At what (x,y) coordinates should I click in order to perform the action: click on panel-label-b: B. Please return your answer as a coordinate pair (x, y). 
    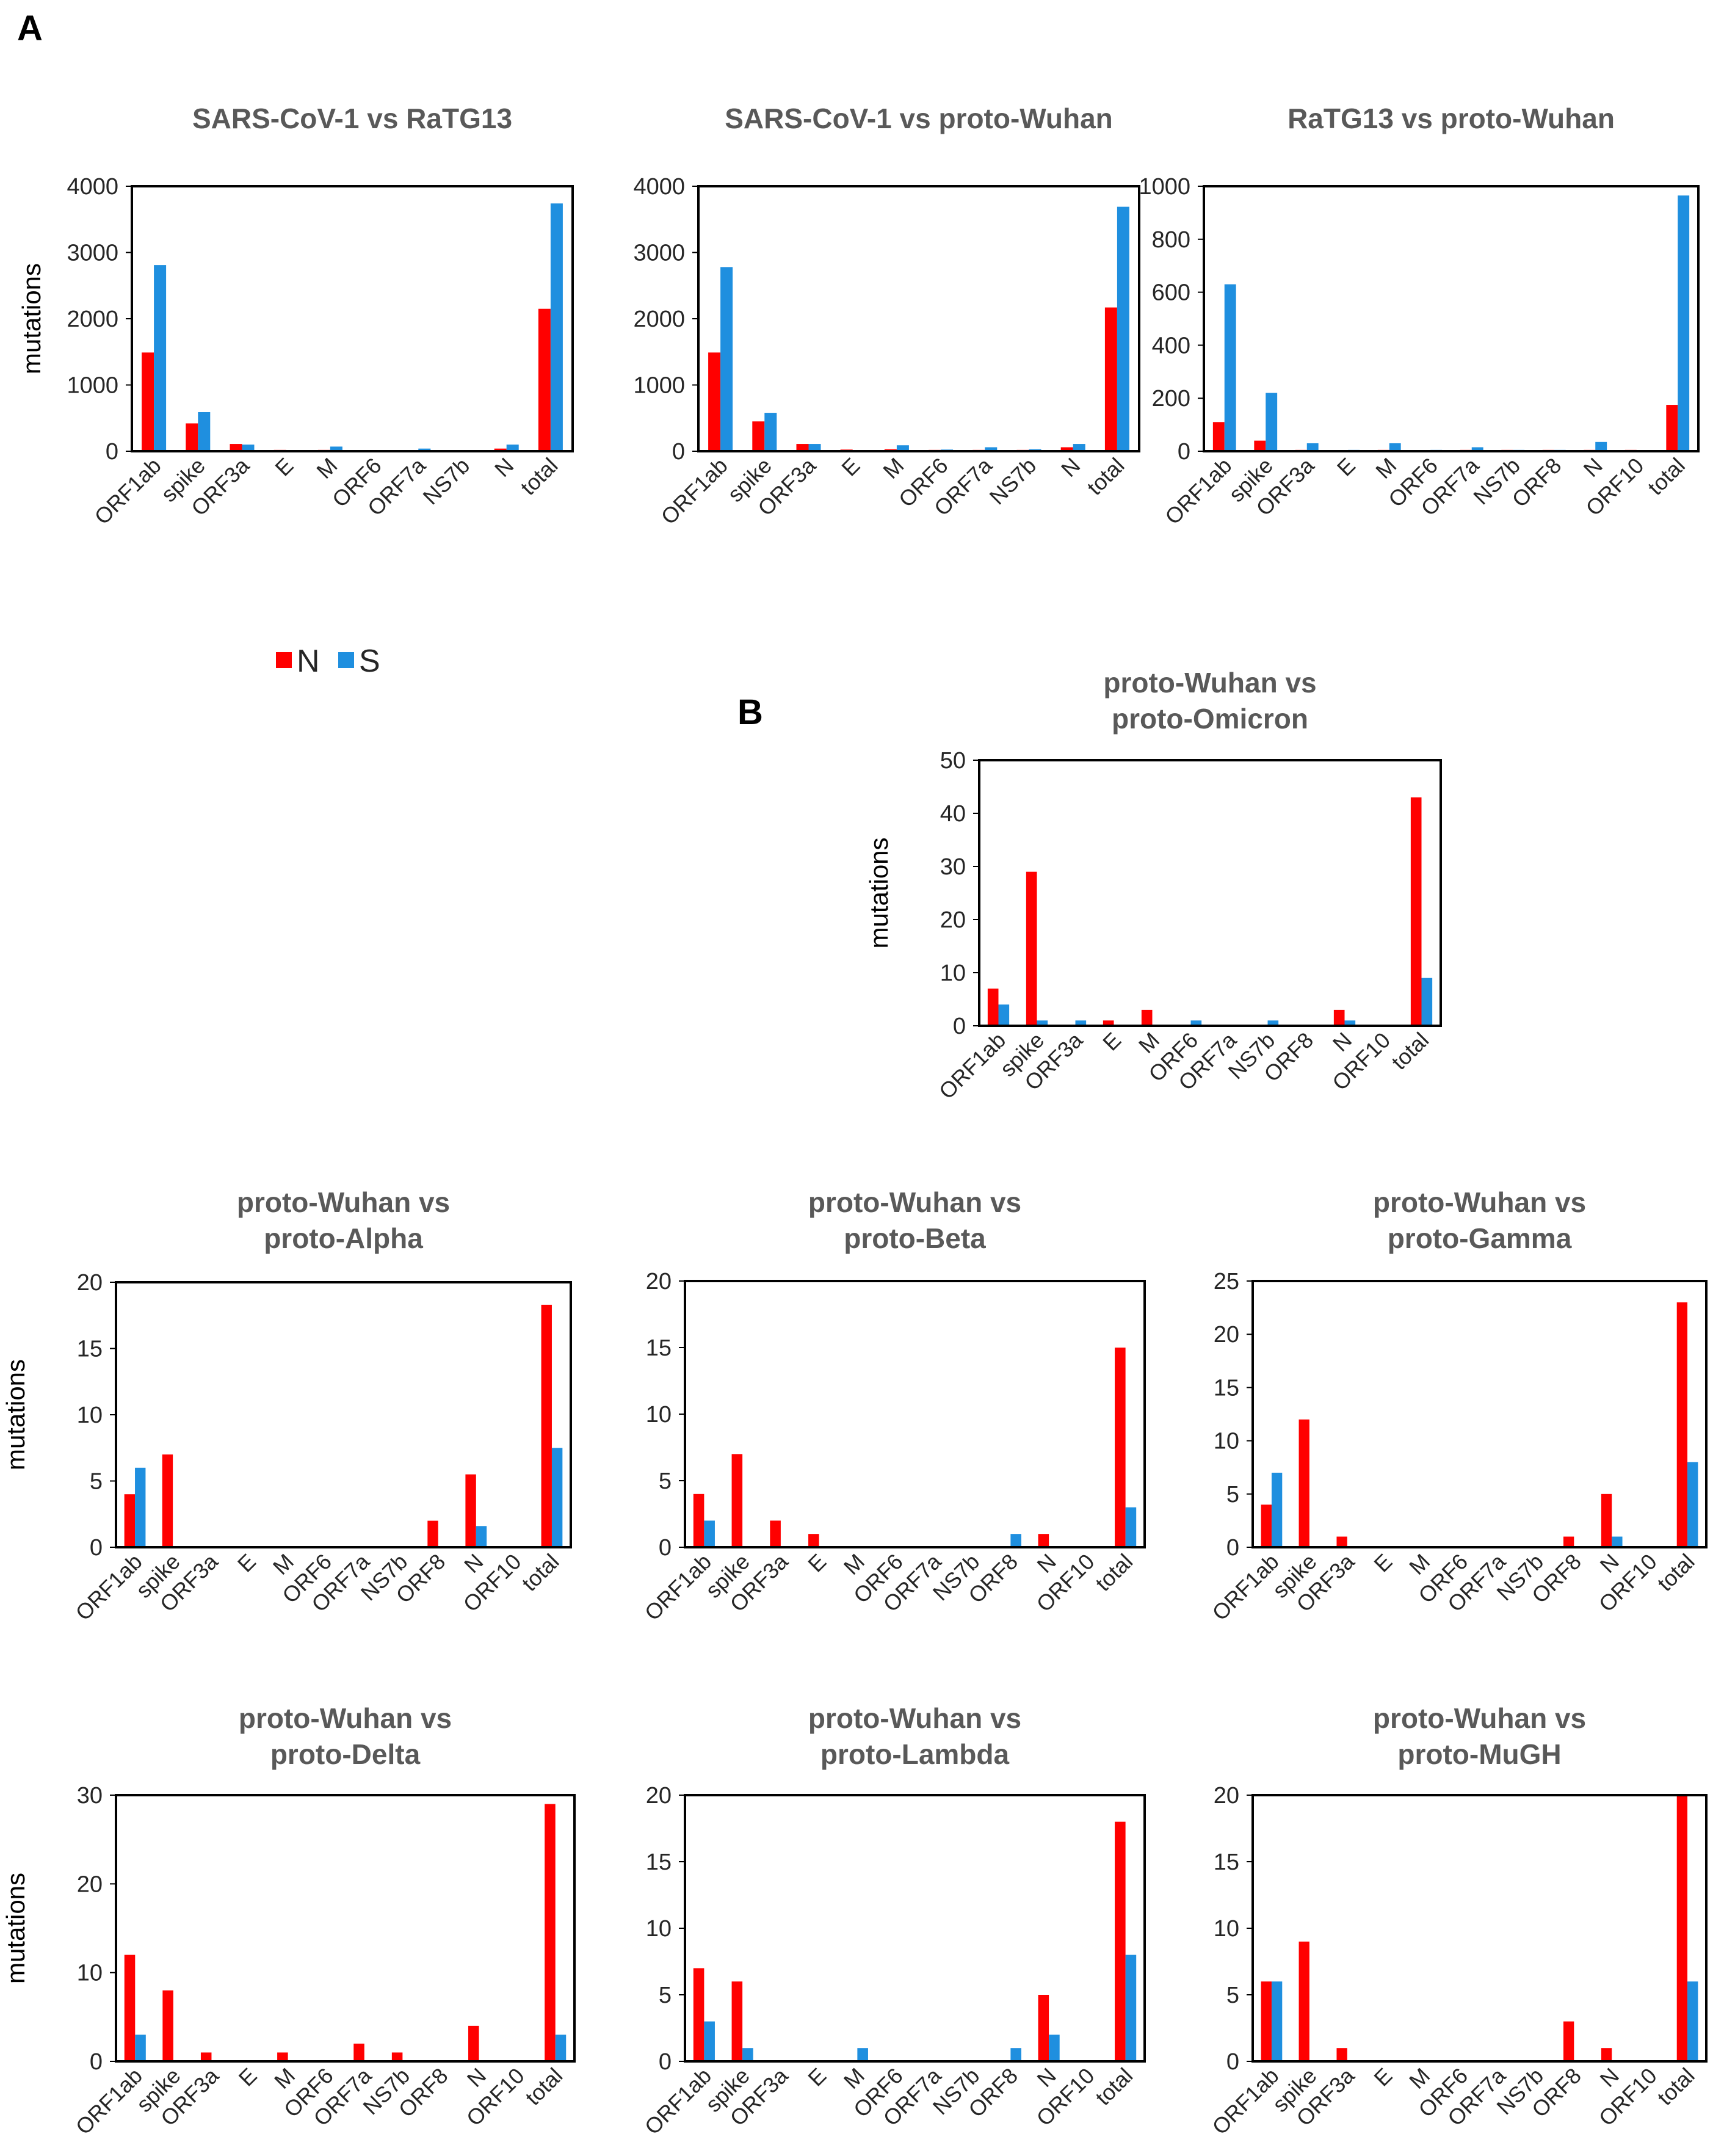
    Looking at the image, I should click on (750, 712).